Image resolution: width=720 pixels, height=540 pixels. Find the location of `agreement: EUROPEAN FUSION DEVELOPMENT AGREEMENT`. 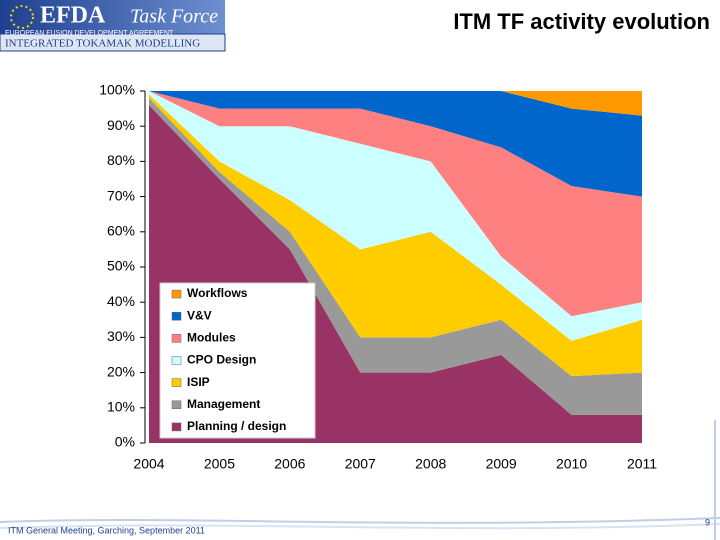

agreement: EUROPEAN FUSION DEVELOPMENT AGREEMENT is located at coordinates (89, 33).